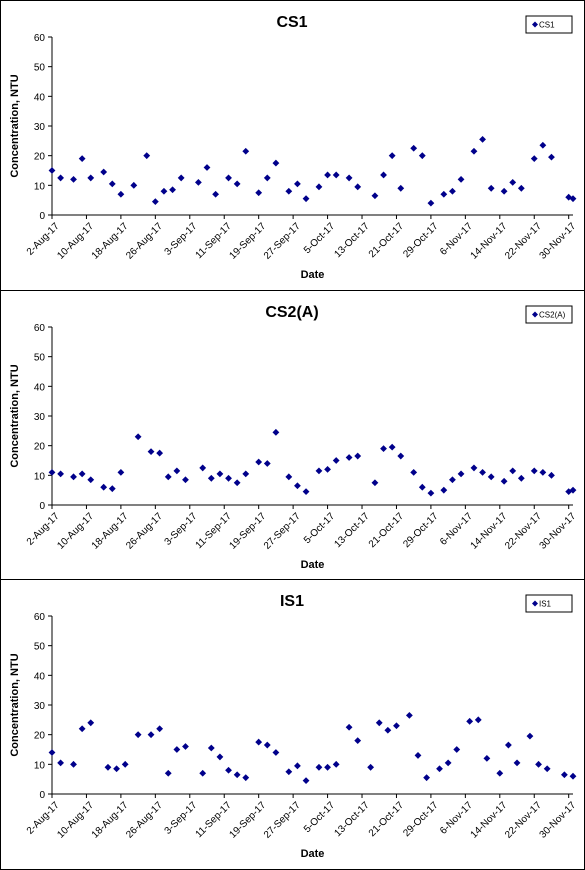 The width and height of the screenshot is (585, 870). I want to click on legend-box, so click(549, 314).